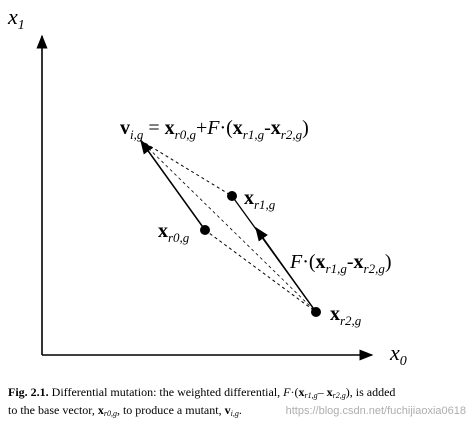 The image size is (474, 428). Describe the element at coordinates (260, 199) in the screenshot. I see `point-label: xr1,g` at that location.